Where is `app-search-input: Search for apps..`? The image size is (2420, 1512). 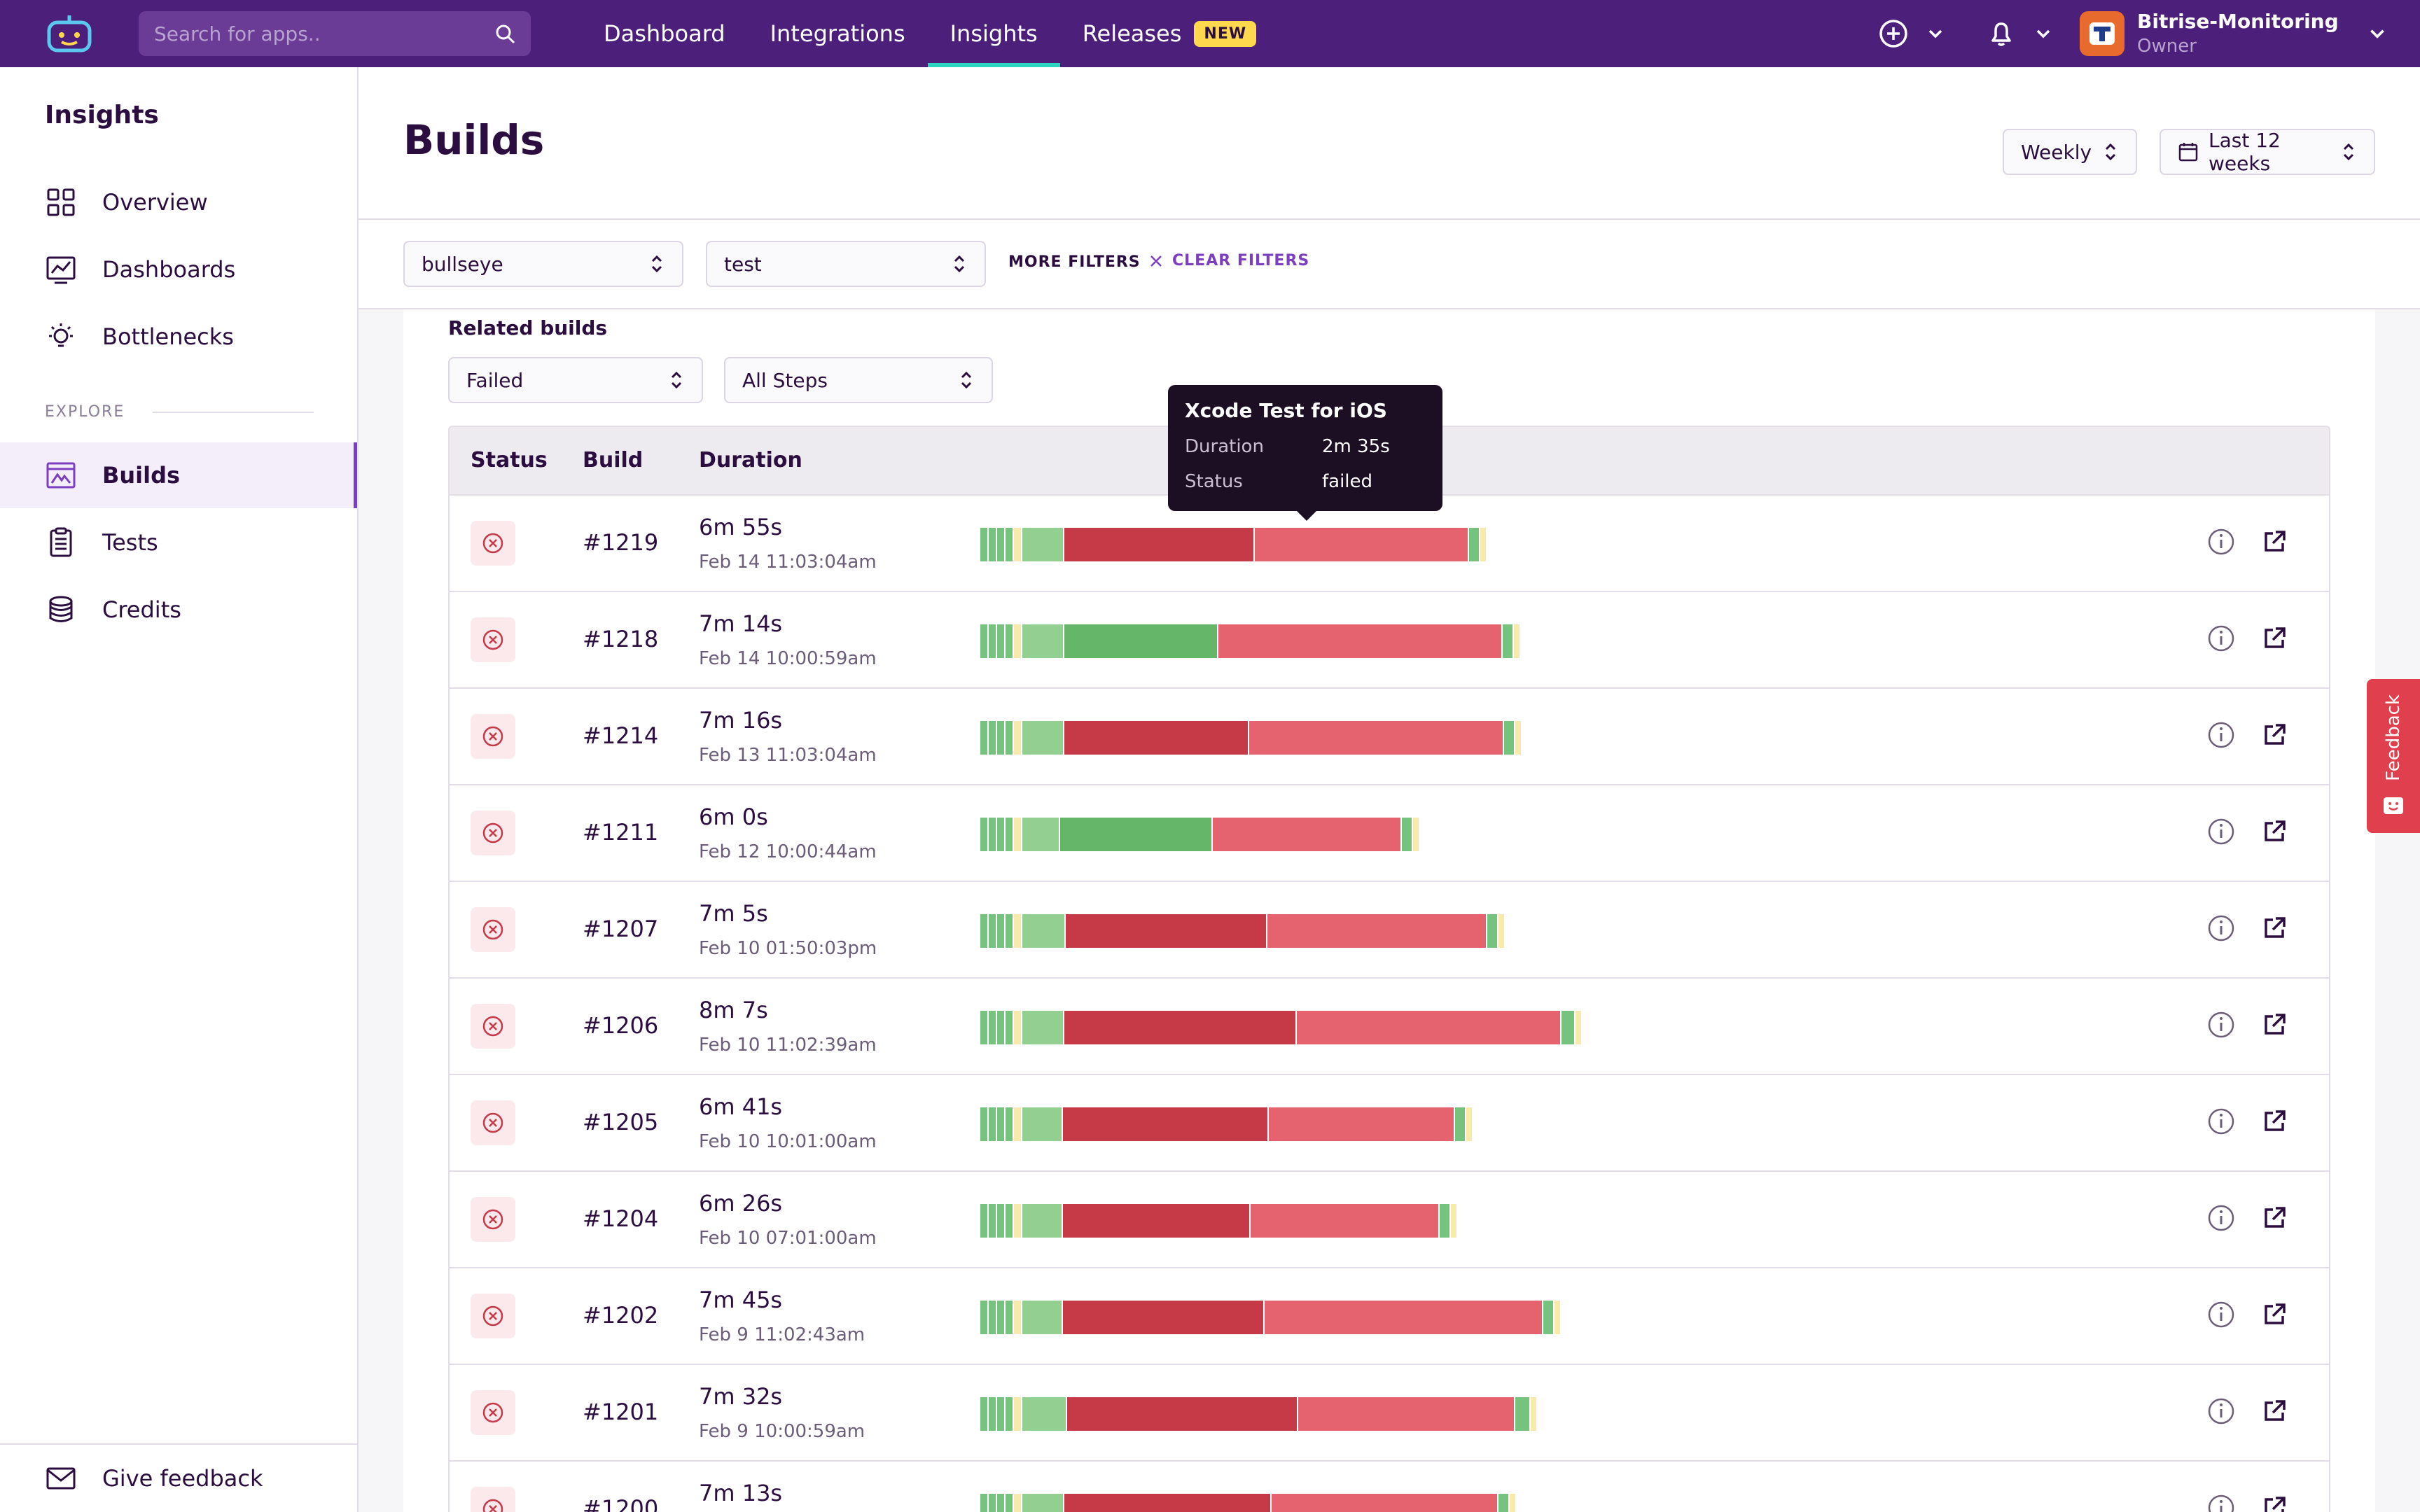
app-search-input: Search for apps.. is located at coordinates (335, 33).